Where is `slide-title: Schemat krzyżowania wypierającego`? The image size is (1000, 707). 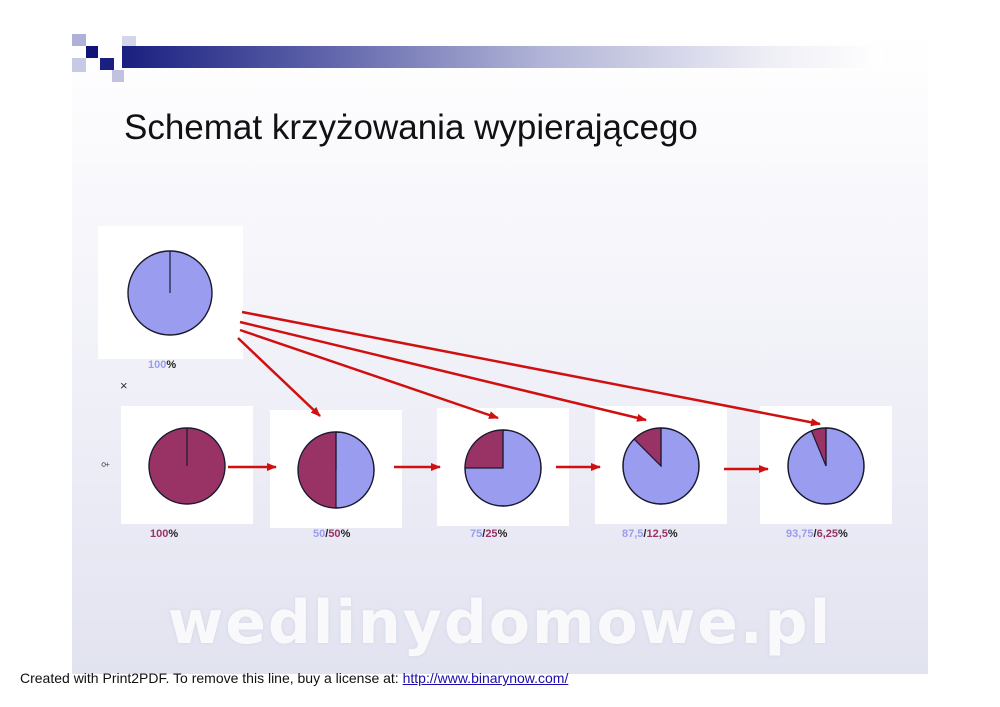
slide-title: Schemat krzyżowania wypierającego is located at coordinates (411, 127).